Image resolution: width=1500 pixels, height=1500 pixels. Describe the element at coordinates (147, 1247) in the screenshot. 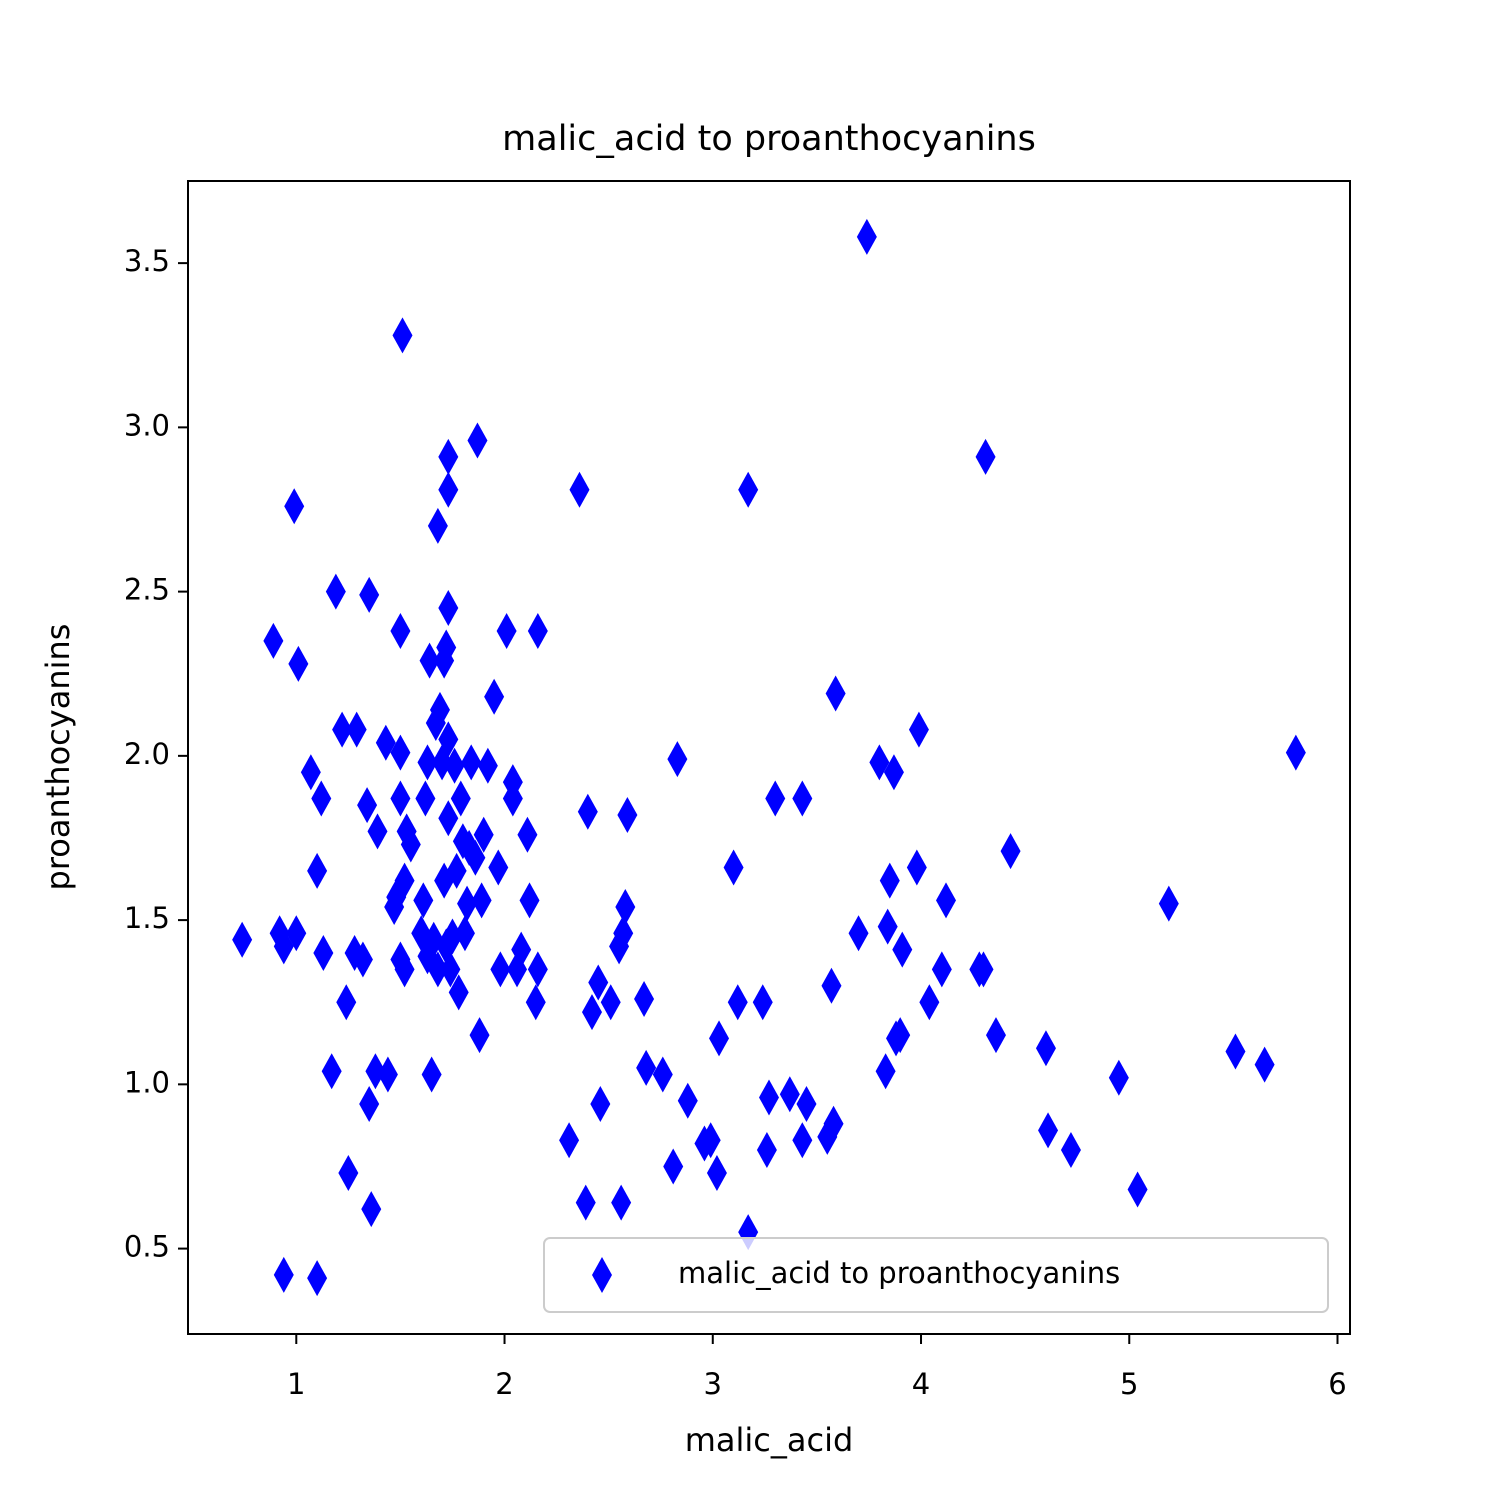

I see `y-tick-label: 0.5` at that location.